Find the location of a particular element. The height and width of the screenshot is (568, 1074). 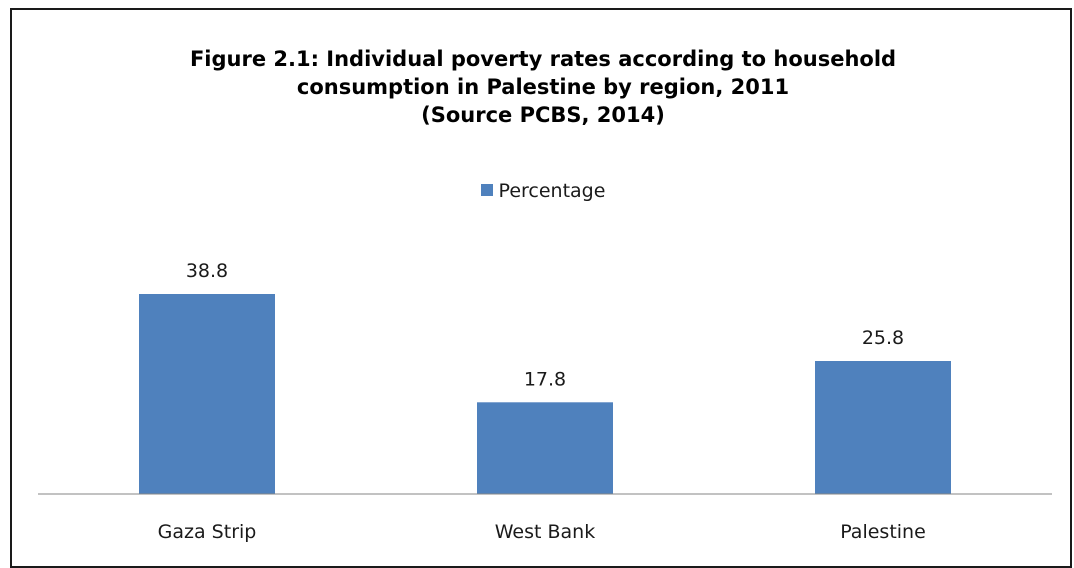

chart-title-line-3: (Source PCBS, 2014) is located at coordinates (543, 115).